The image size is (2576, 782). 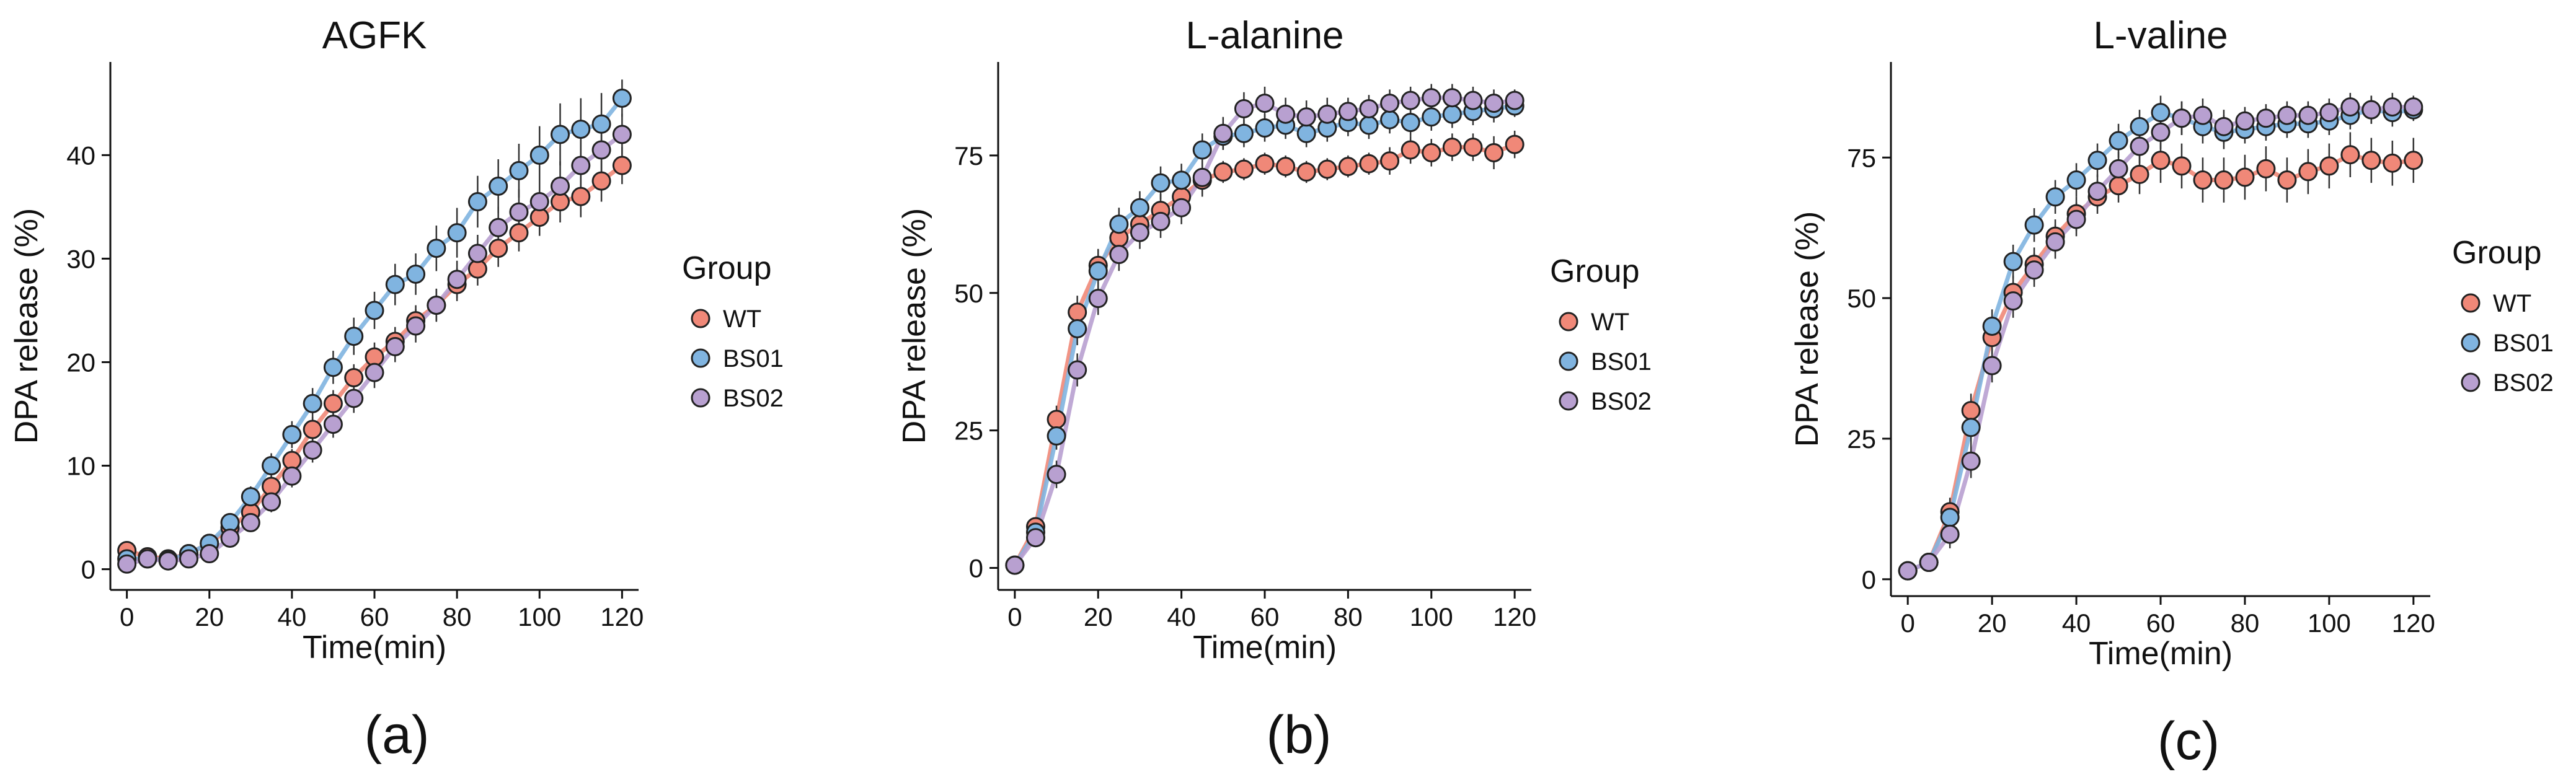 I want to click on legend-marker-bs02, so click(x=1568, y=401).